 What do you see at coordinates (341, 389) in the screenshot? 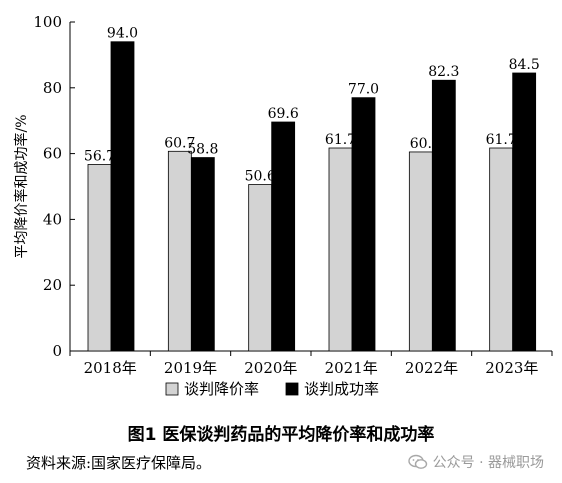
I see `legend-label: 谈判成功率` at bounding box center [341, 389].